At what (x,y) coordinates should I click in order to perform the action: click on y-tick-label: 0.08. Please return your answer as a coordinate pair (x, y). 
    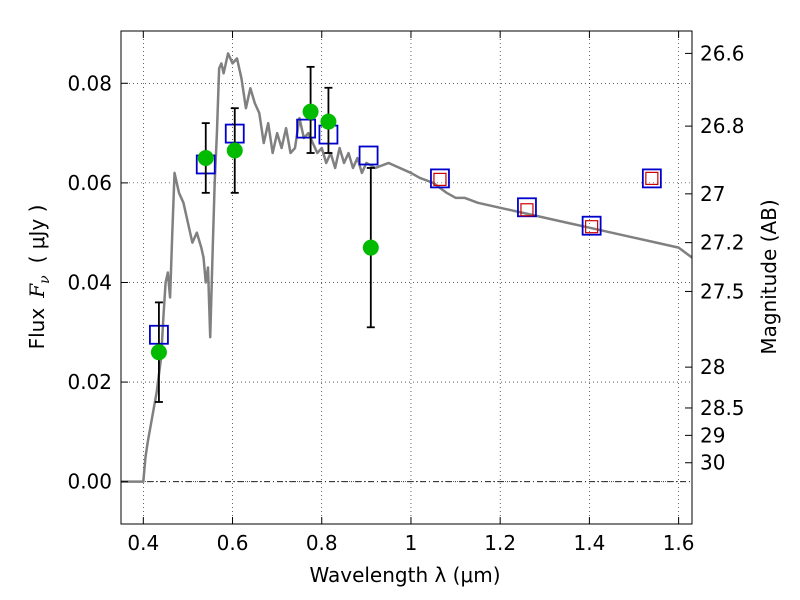
    Looking at the image, I should click on (89, 83).